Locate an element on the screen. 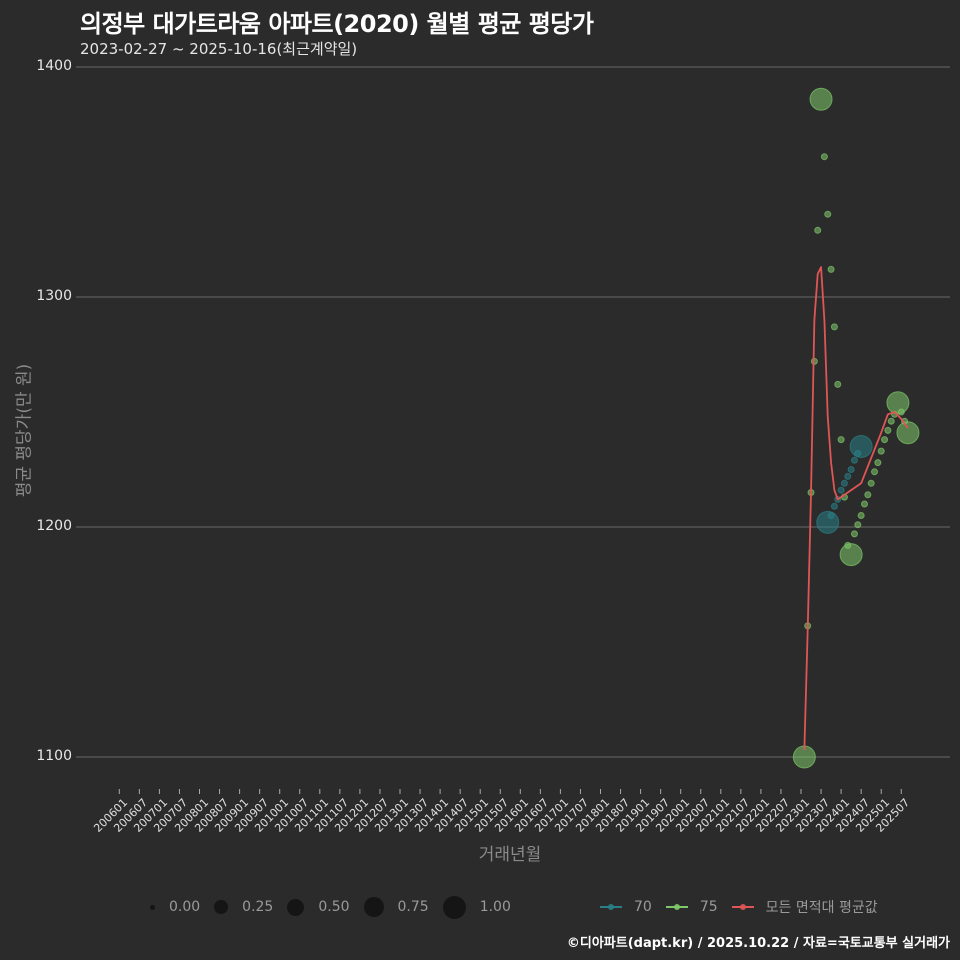  series-legend: 70 75 모든 면적대 평균값 is located at coordinates (746, 907).